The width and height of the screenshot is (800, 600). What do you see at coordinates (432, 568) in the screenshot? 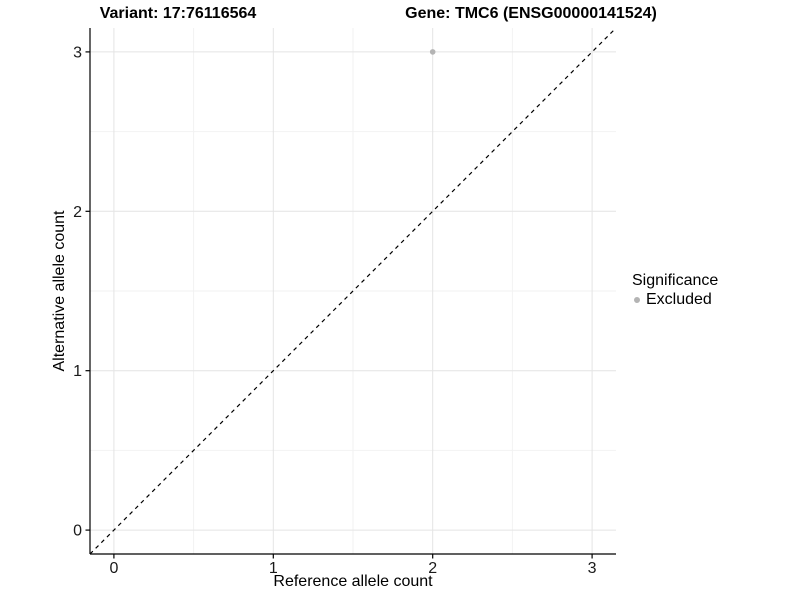
I see `x-tick-label: 2` at bounding box center [432, 568].